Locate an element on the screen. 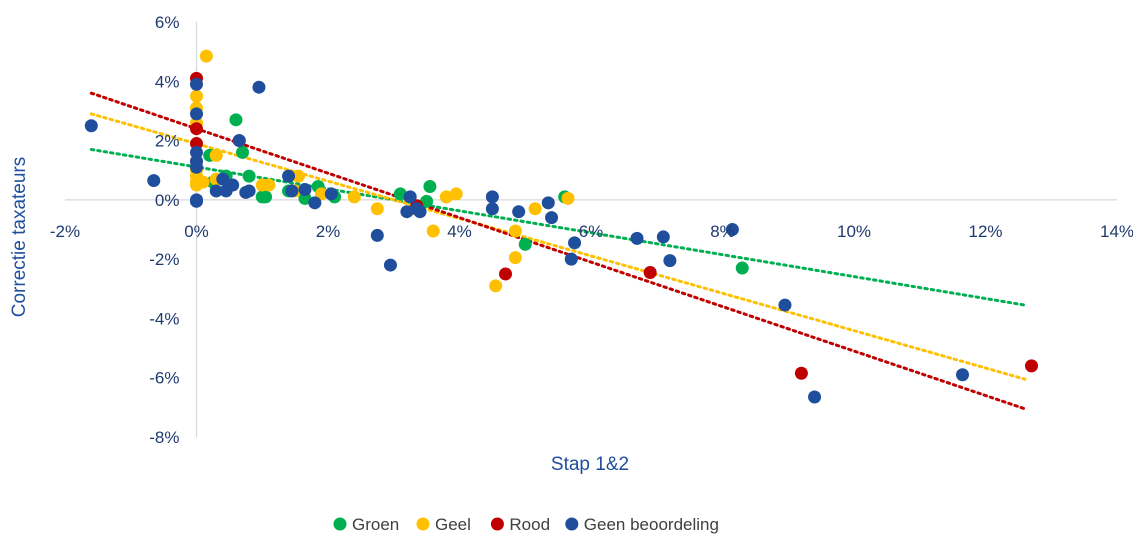 The height and width of the screenshot is (543, 1133). y-tick-label: 6% is located at coordinates (167, 22).